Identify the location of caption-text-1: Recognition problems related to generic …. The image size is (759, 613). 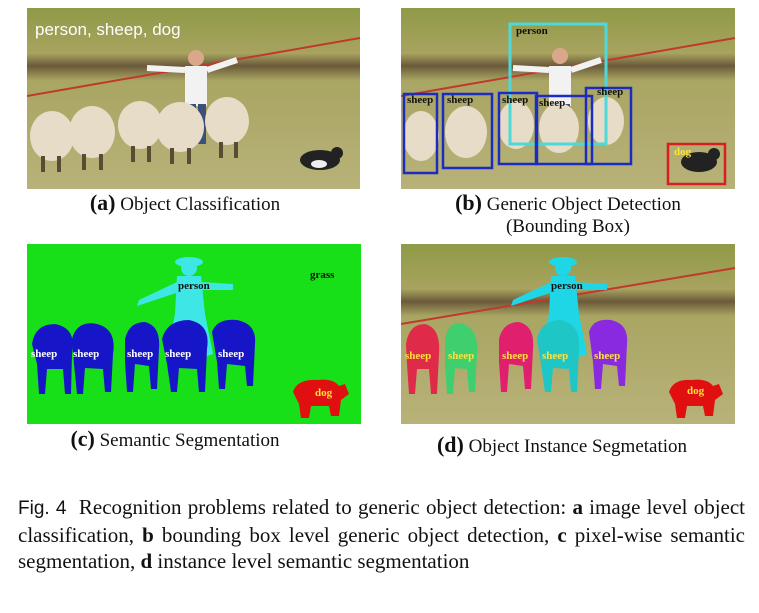
(325, 507).